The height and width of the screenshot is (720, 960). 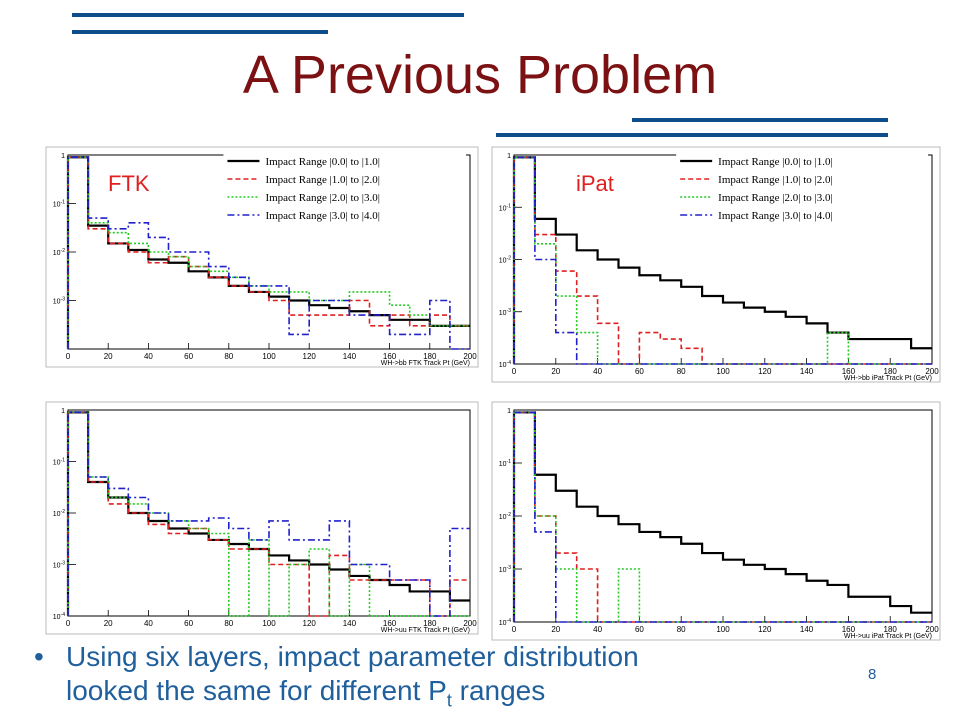 What do you see at coordinates (872, 674) in the screenshot?
I see `page-number: 8` at bounding box center [872, 674].